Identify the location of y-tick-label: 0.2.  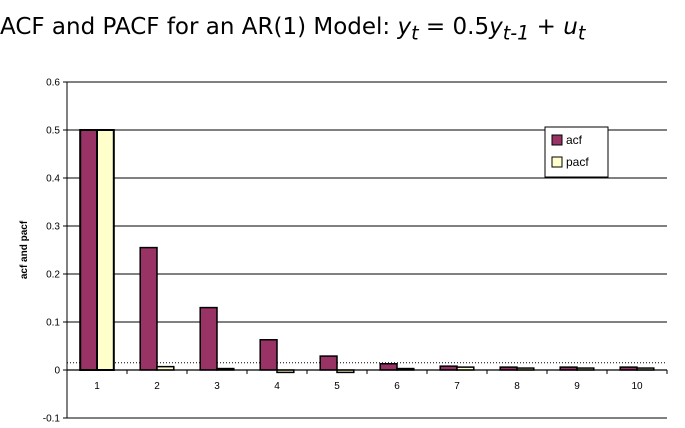
(53, 275).